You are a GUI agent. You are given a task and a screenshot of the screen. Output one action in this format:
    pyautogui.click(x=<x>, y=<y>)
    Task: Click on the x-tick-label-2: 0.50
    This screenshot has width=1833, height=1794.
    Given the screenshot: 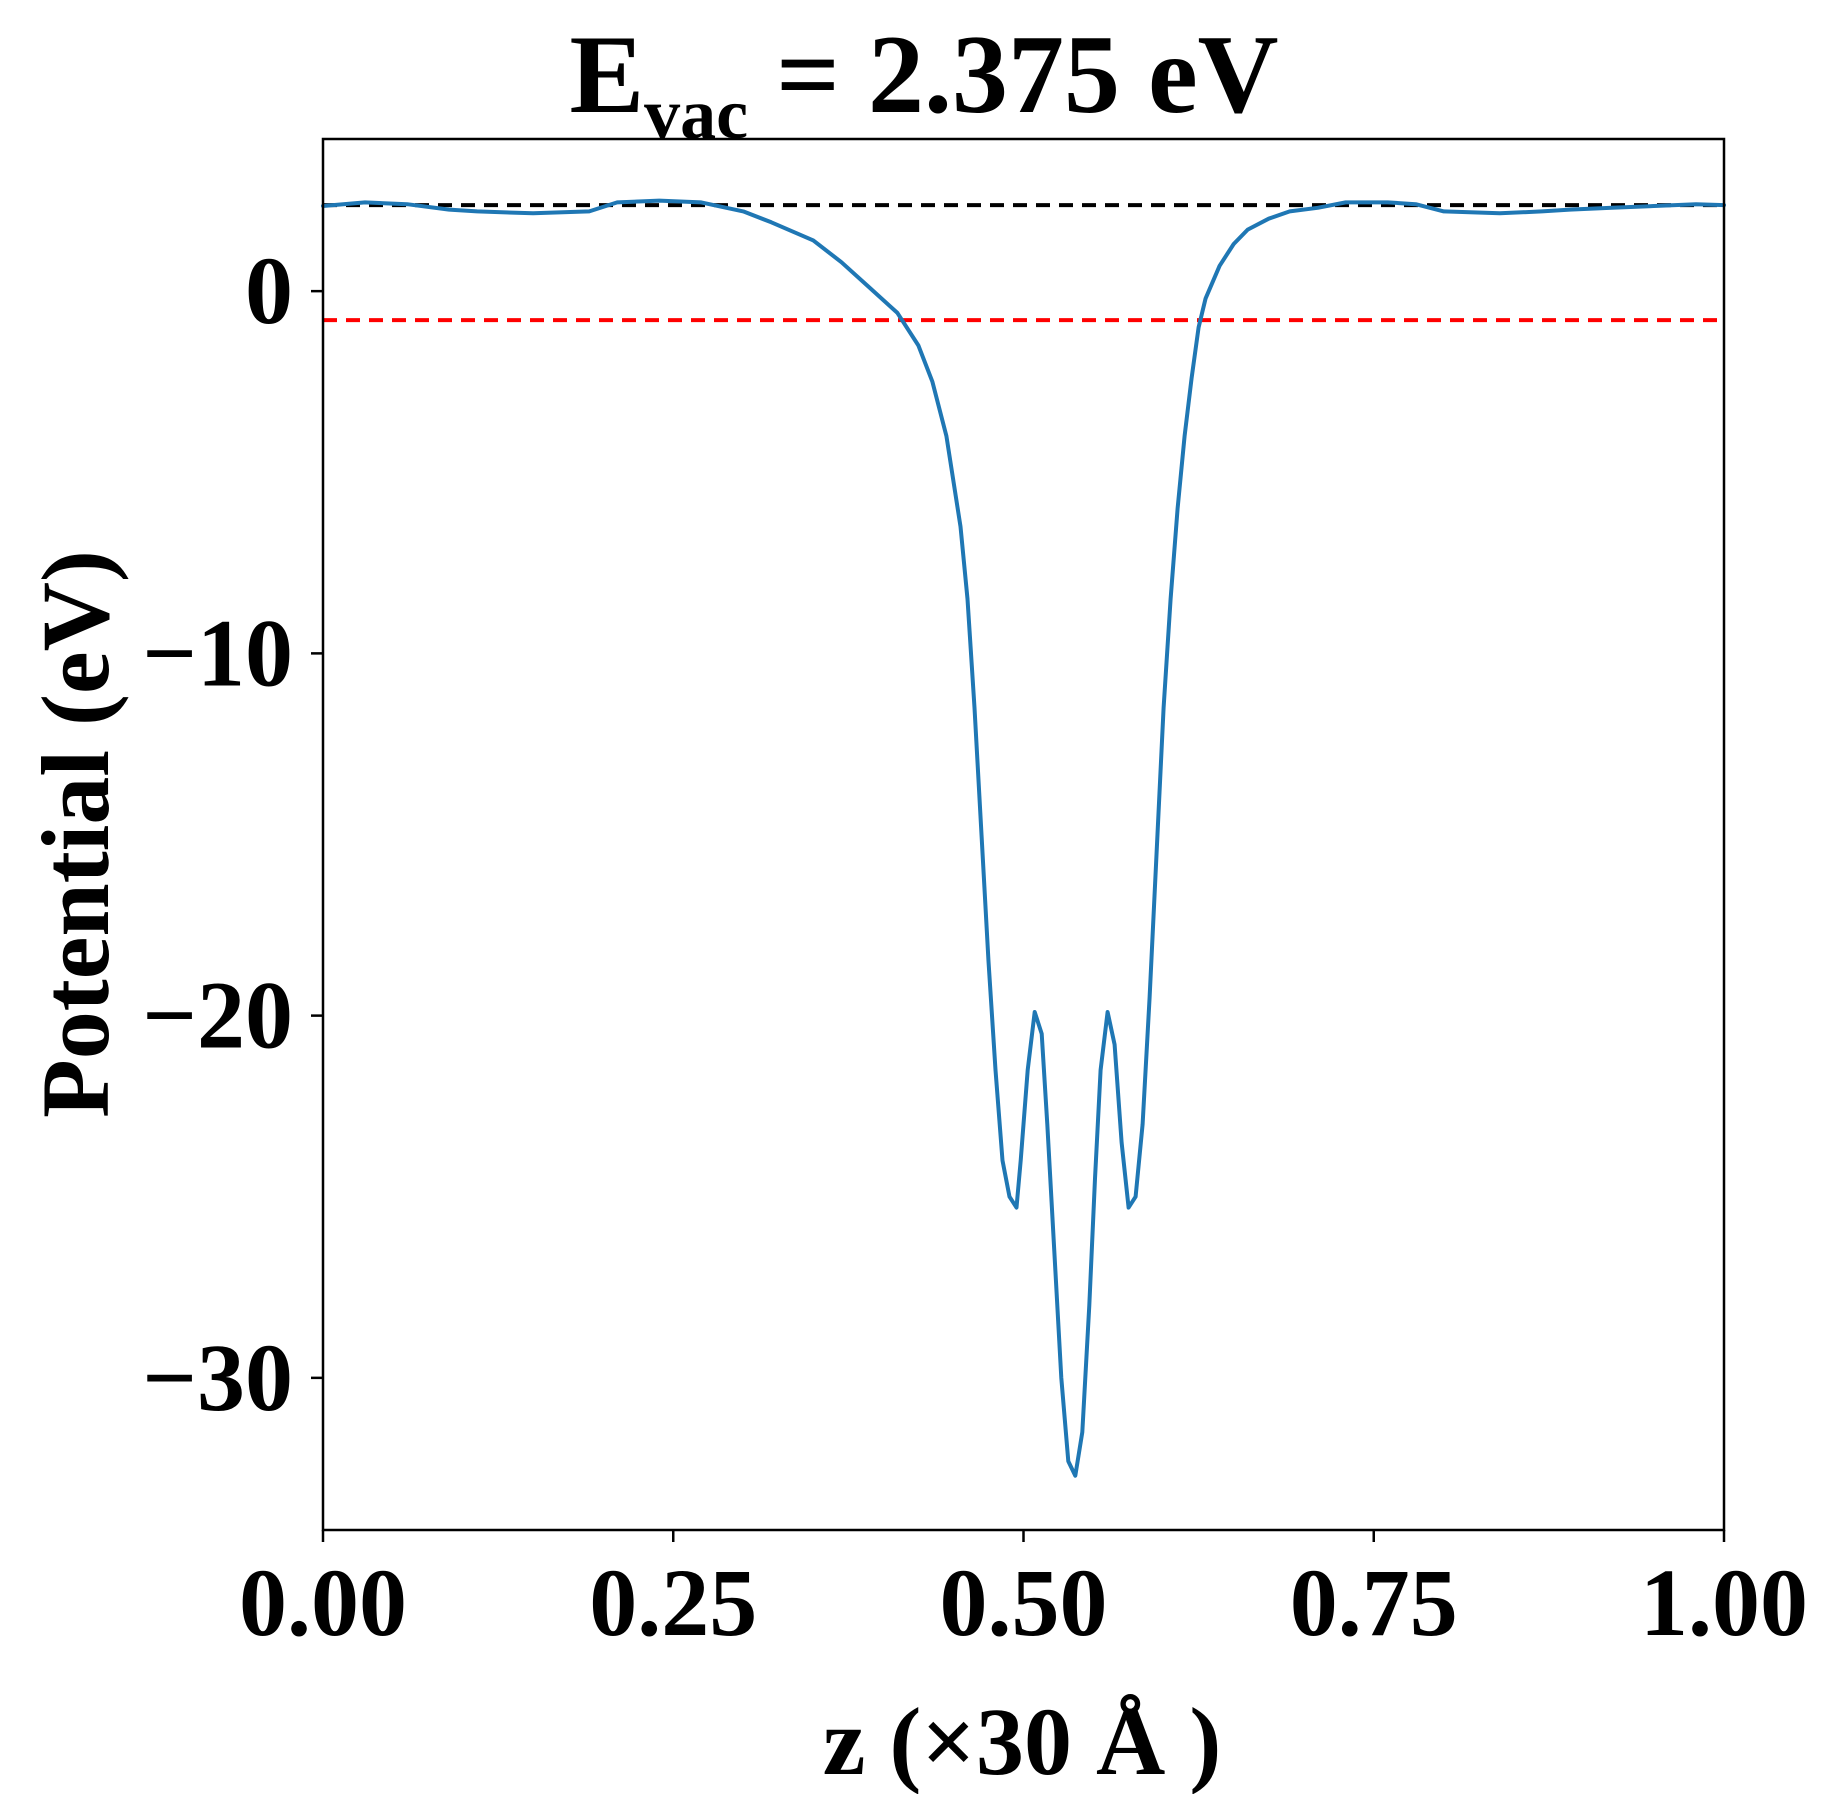 What is the action you would take?
    pyautogui.click(x=1024, y=1602)
    